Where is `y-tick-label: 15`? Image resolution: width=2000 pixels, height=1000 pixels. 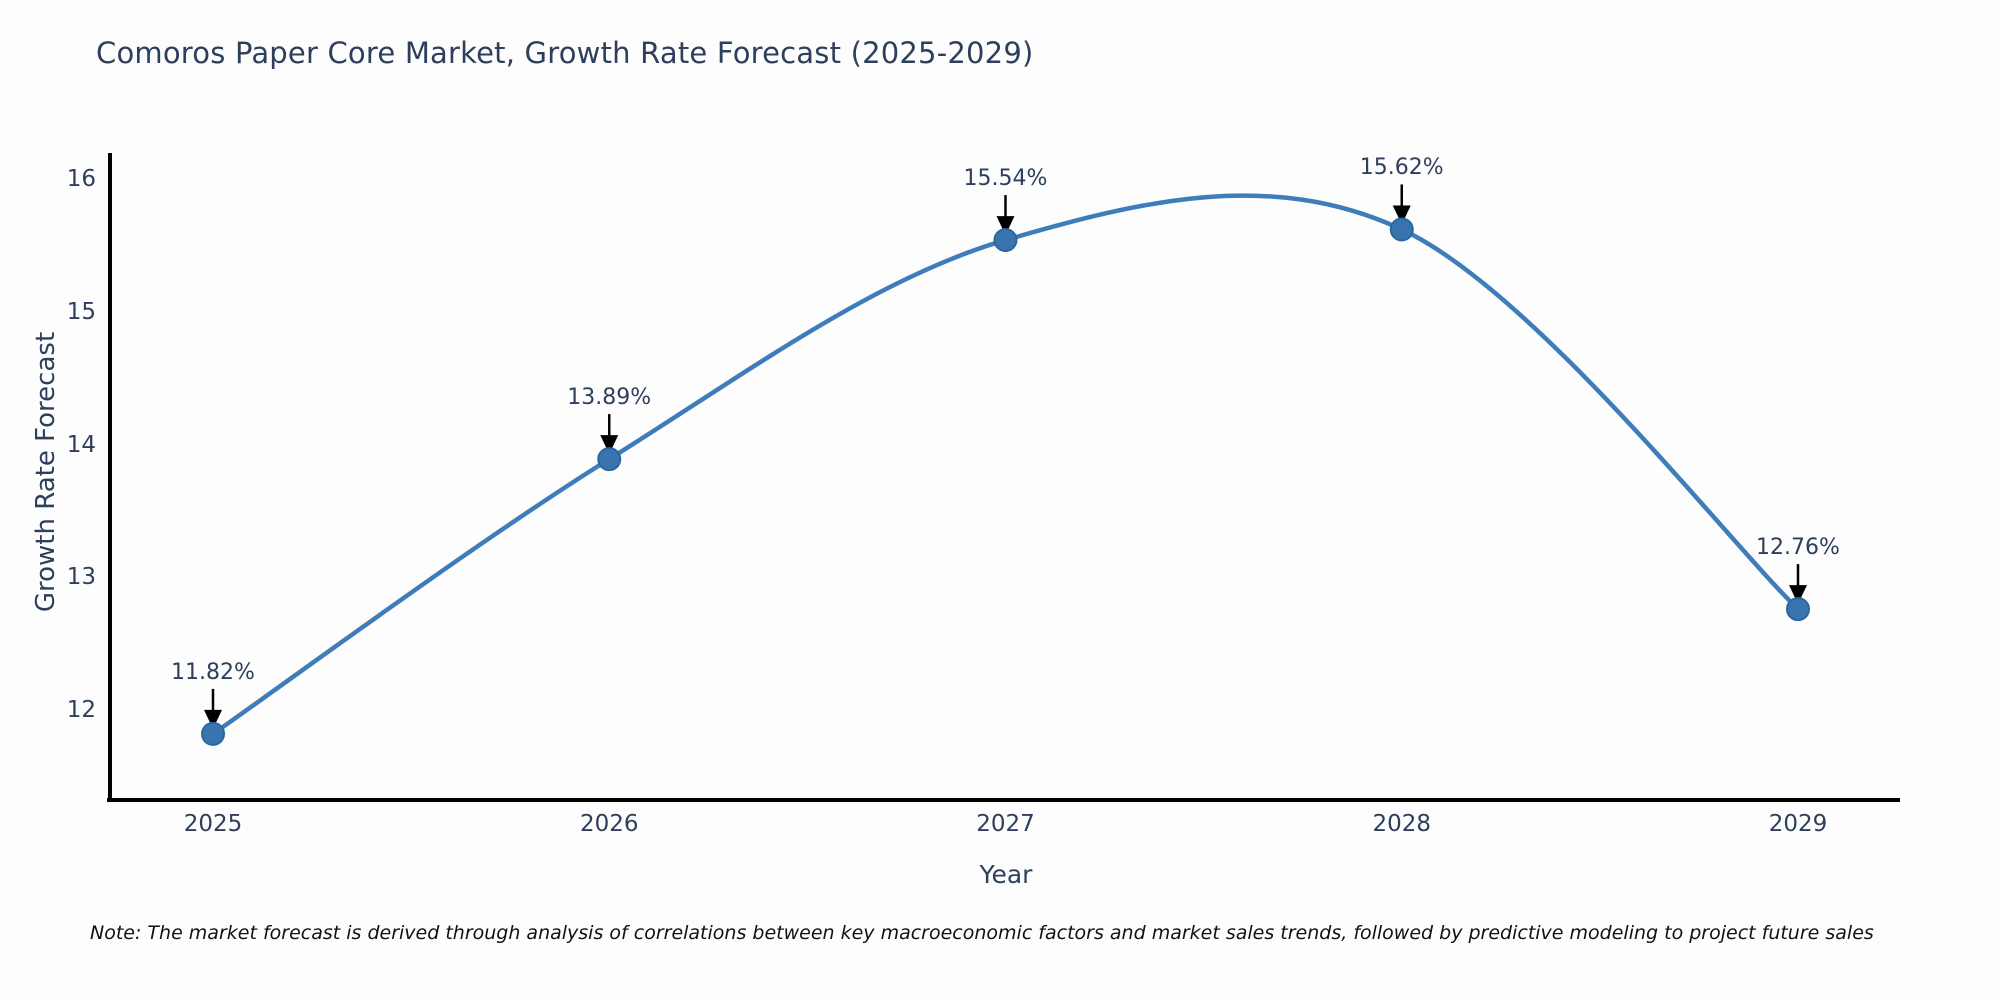
y-tick-label: 15 is located at coordinates (81, 311).